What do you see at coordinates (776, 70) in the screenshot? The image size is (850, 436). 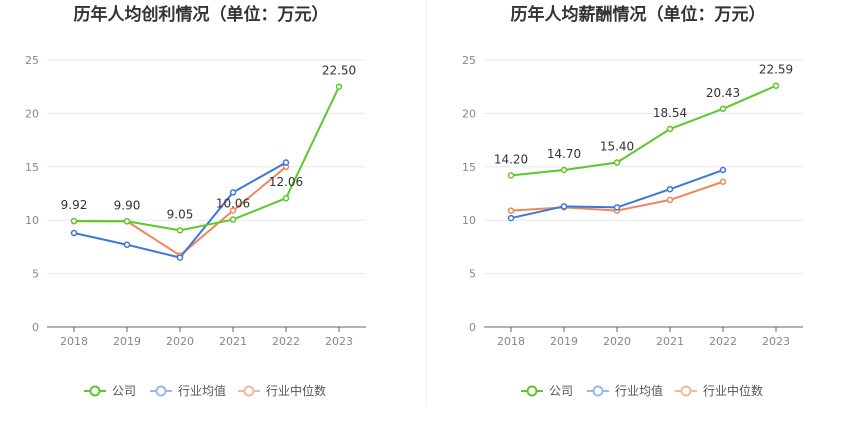 I see `data-label: 22.59` at bounding box center [776, 70].